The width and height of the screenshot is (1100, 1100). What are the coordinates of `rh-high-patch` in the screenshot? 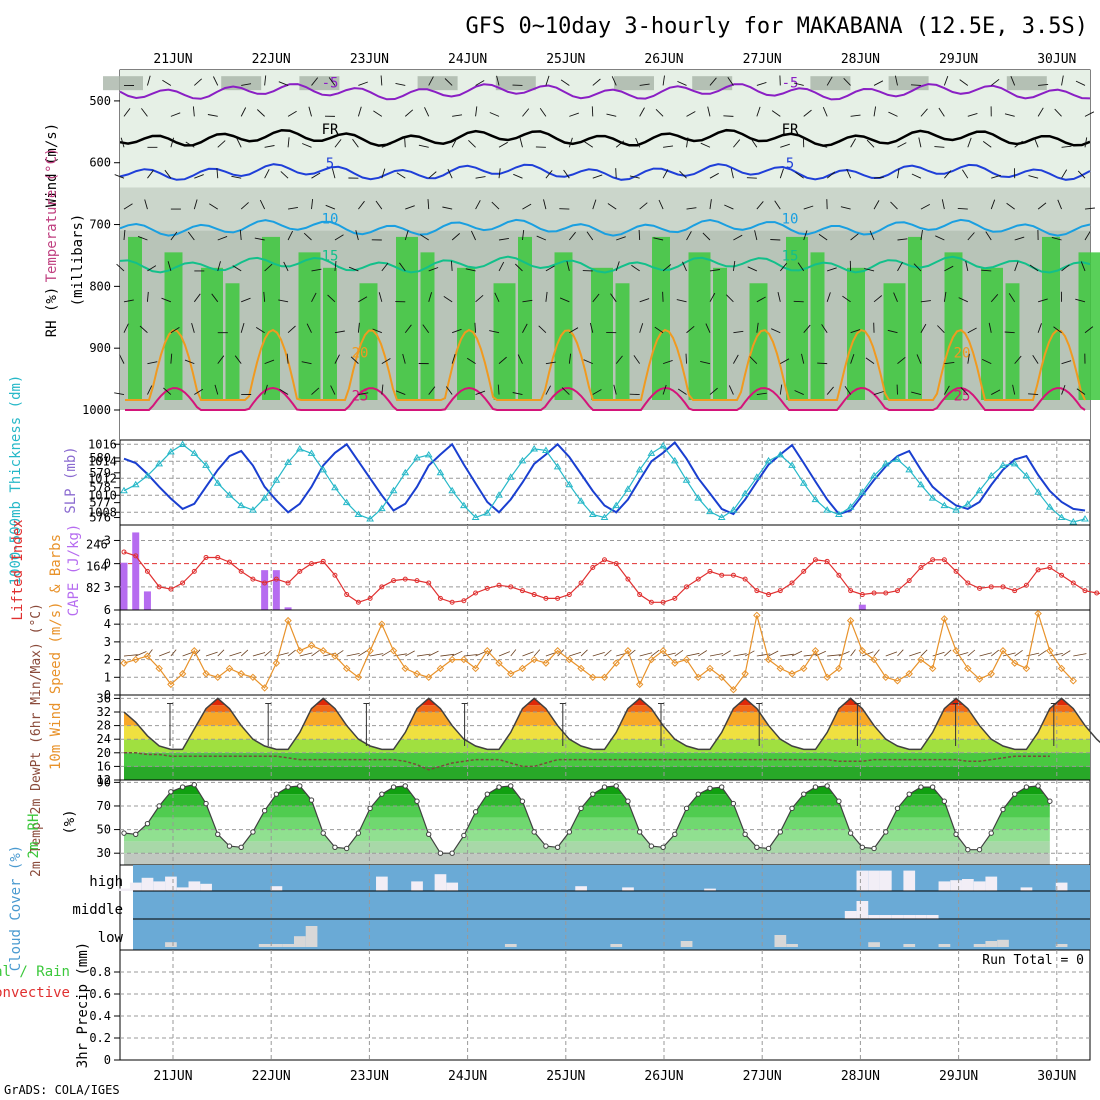 It's located at (661, 318).